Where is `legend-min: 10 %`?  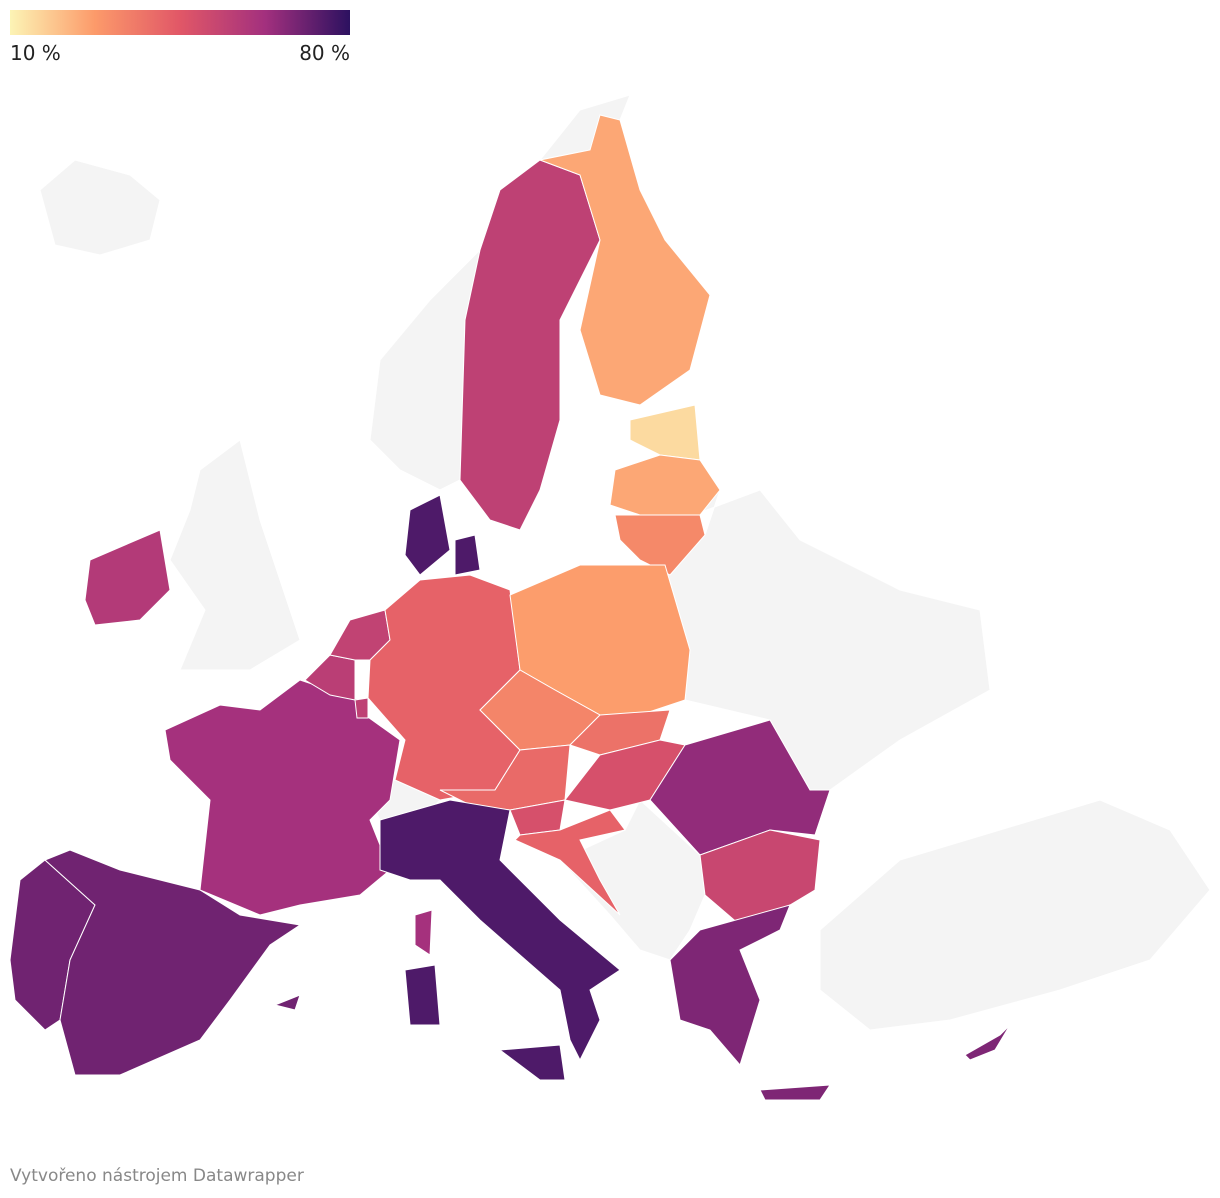
legend-min: 10 % is located at coordinates (35, 53).